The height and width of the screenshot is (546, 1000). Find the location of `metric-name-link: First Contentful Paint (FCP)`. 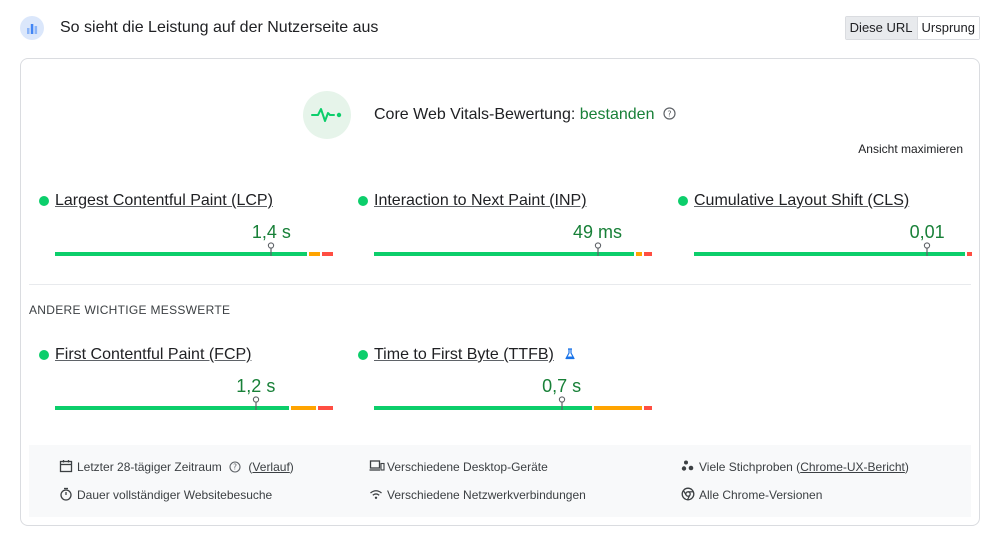

metric-name-link: First Contentful Paint (FCP) is located at coordinates (153, 354).